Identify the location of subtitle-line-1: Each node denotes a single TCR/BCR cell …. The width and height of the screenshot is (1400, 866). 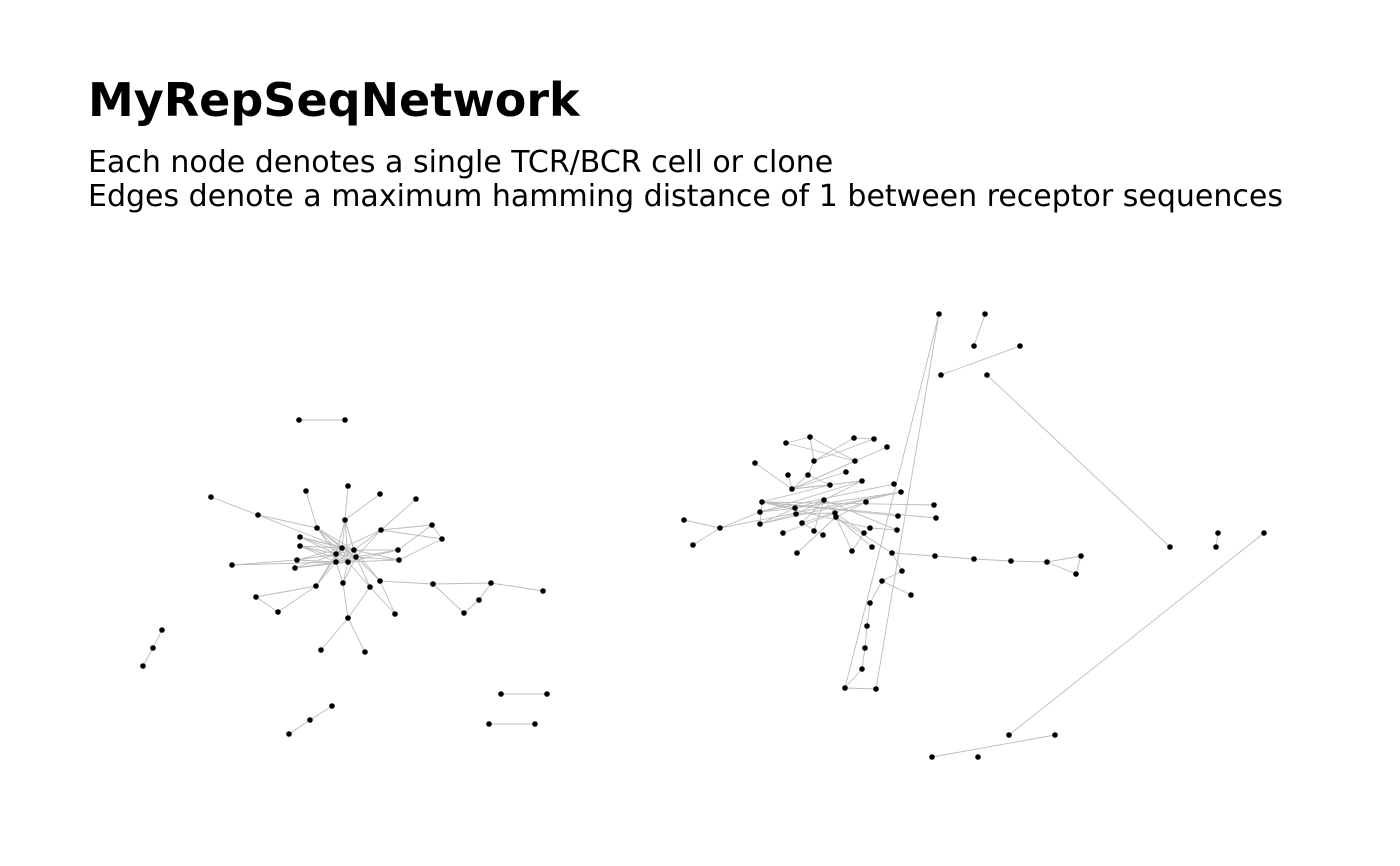
(461, 162).